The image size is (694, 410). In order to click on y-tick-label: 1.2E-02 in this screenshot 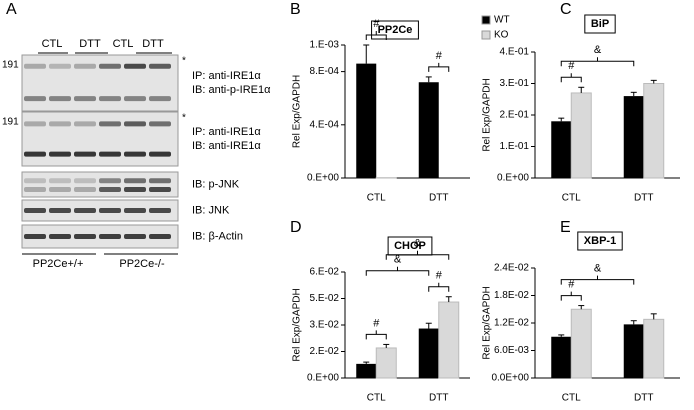, I will do `click(511, 323)`.